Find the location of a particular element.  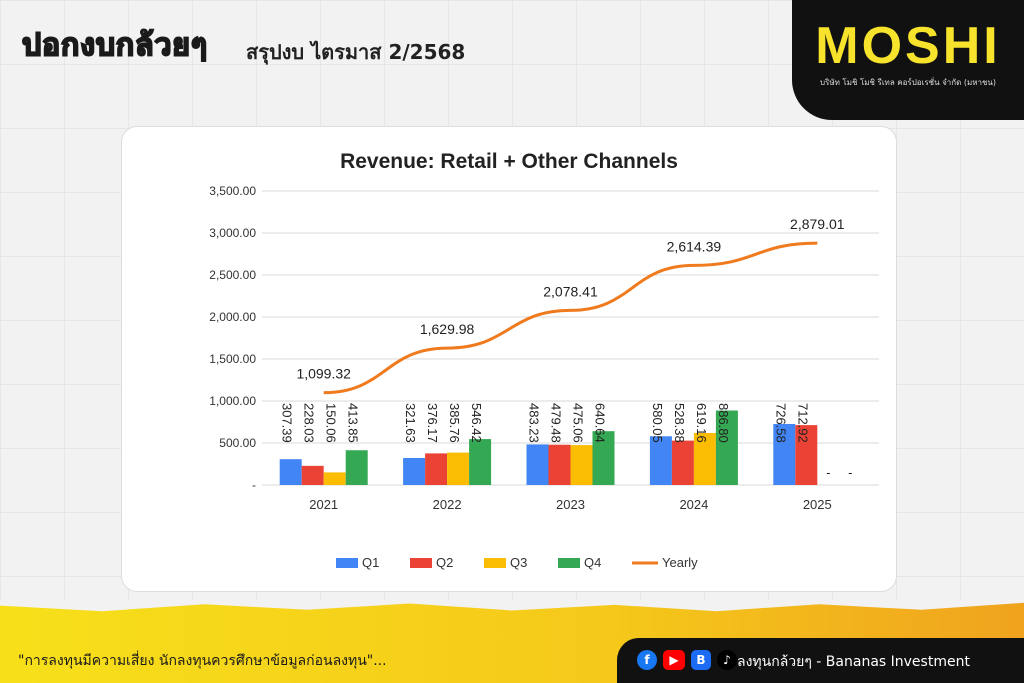

data-label: 479.48 is located at coordinates (556, 423).